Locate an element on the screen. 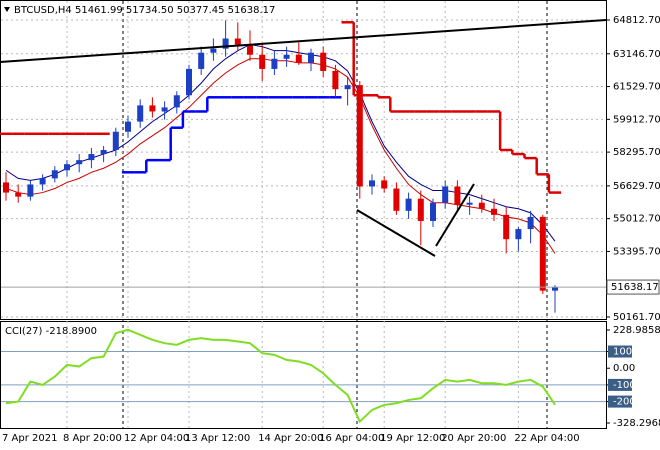  x-tick-label: 22 Apr 04:00 is located at coordinates (546, 438).